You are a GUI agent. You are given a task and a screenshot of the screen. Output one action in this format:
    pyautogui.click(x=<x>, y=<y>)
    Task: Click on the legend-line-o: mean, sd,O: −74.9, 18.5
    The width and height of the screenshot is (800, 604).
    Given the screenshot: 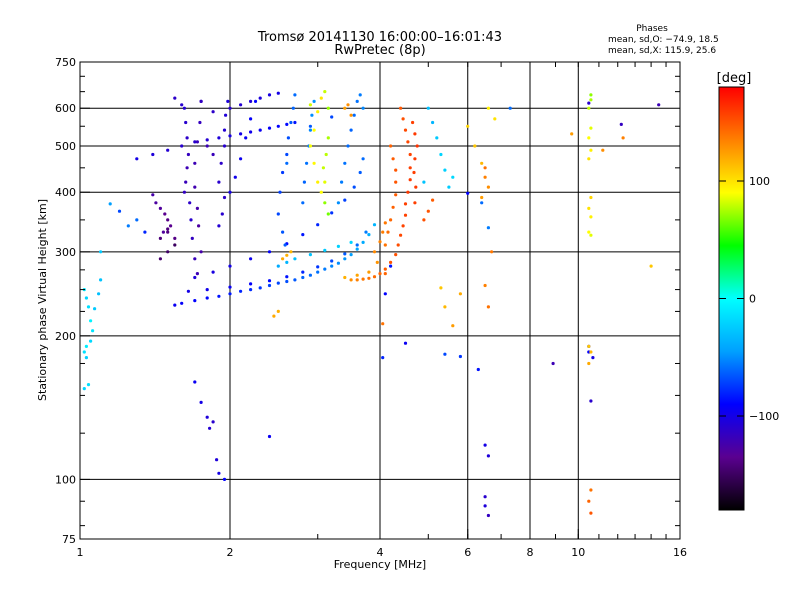 What is the action you would take?
    pyautogui.click(x=663, y=40)
    